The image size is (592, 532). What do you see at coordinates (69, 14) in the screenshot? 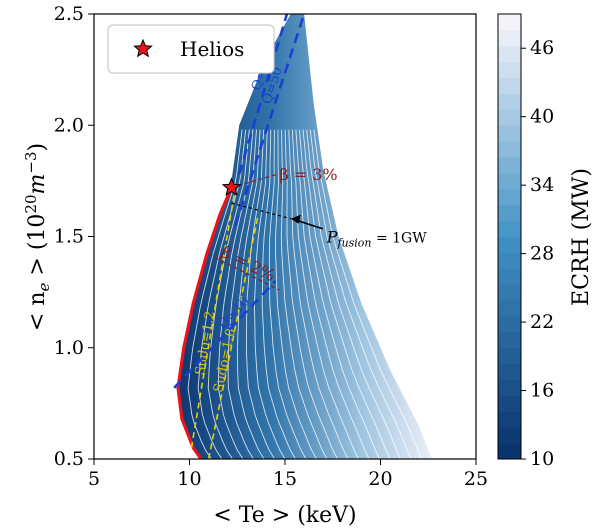
I see `y-tick-label: 2.5` at bounding box center [69, 14].